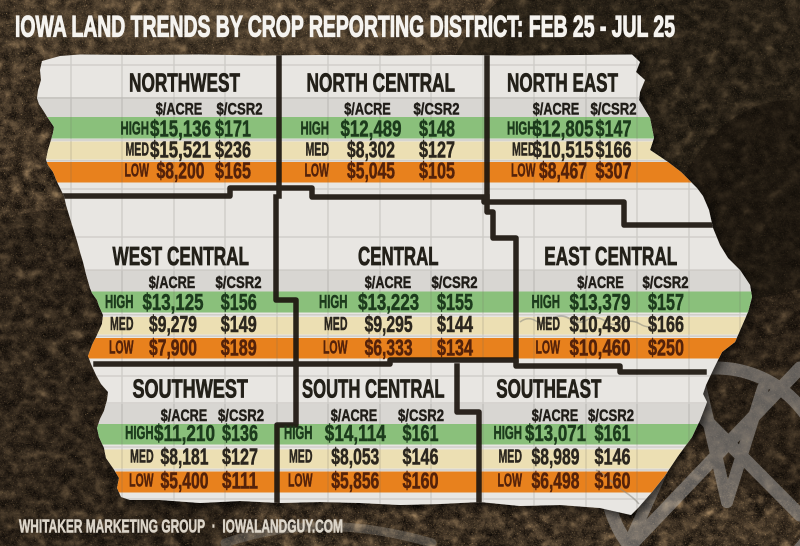  I want to click on svg-text: CENTRAL, so click(398, 256).